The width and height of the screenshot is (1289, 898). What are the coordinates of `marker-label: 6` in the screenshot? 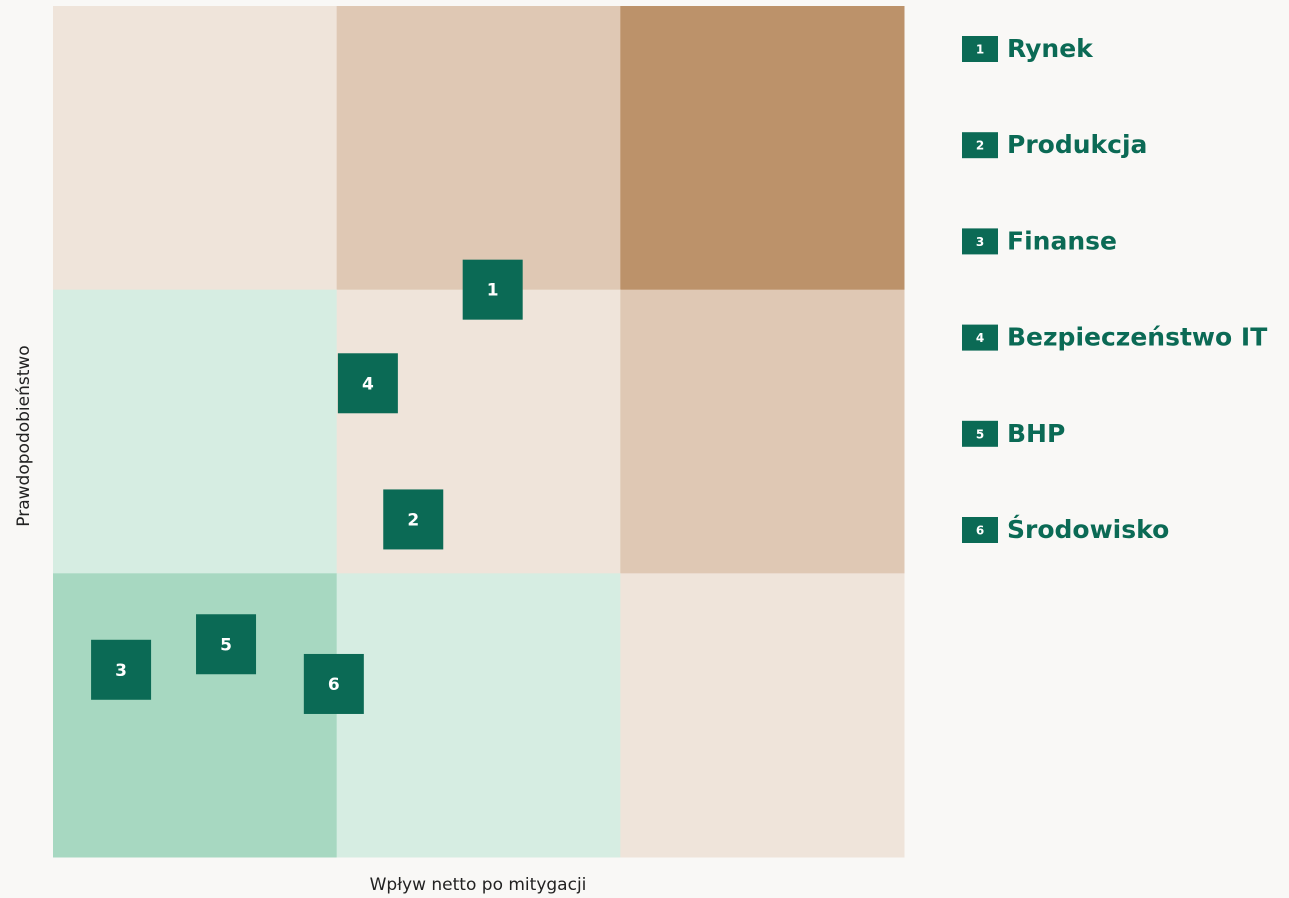 It's located at (334, 685).